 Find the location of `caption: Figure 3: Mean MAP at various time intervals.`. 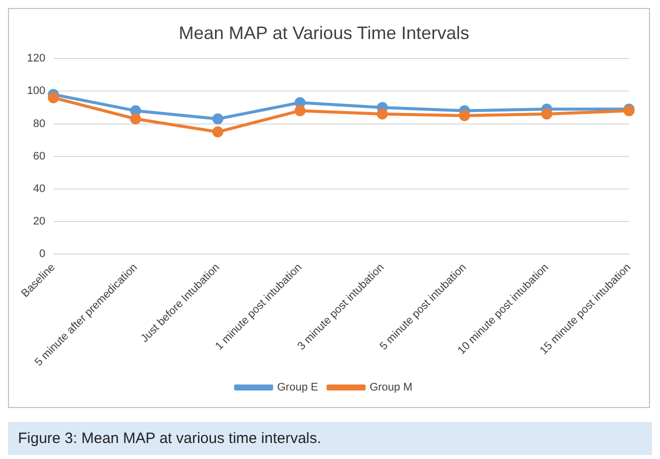

caption: Figure 3: Mean MAP at various time intervals. is located at coordinates (330, 438).